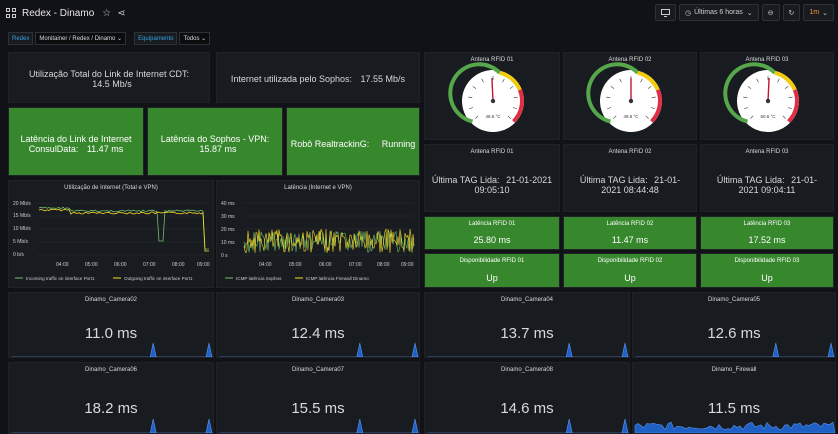  What do you see at coordinates (749, 13) in the screenshot?
I see `chevron-down-icon: ⌄` at bounding box center [749, 13].